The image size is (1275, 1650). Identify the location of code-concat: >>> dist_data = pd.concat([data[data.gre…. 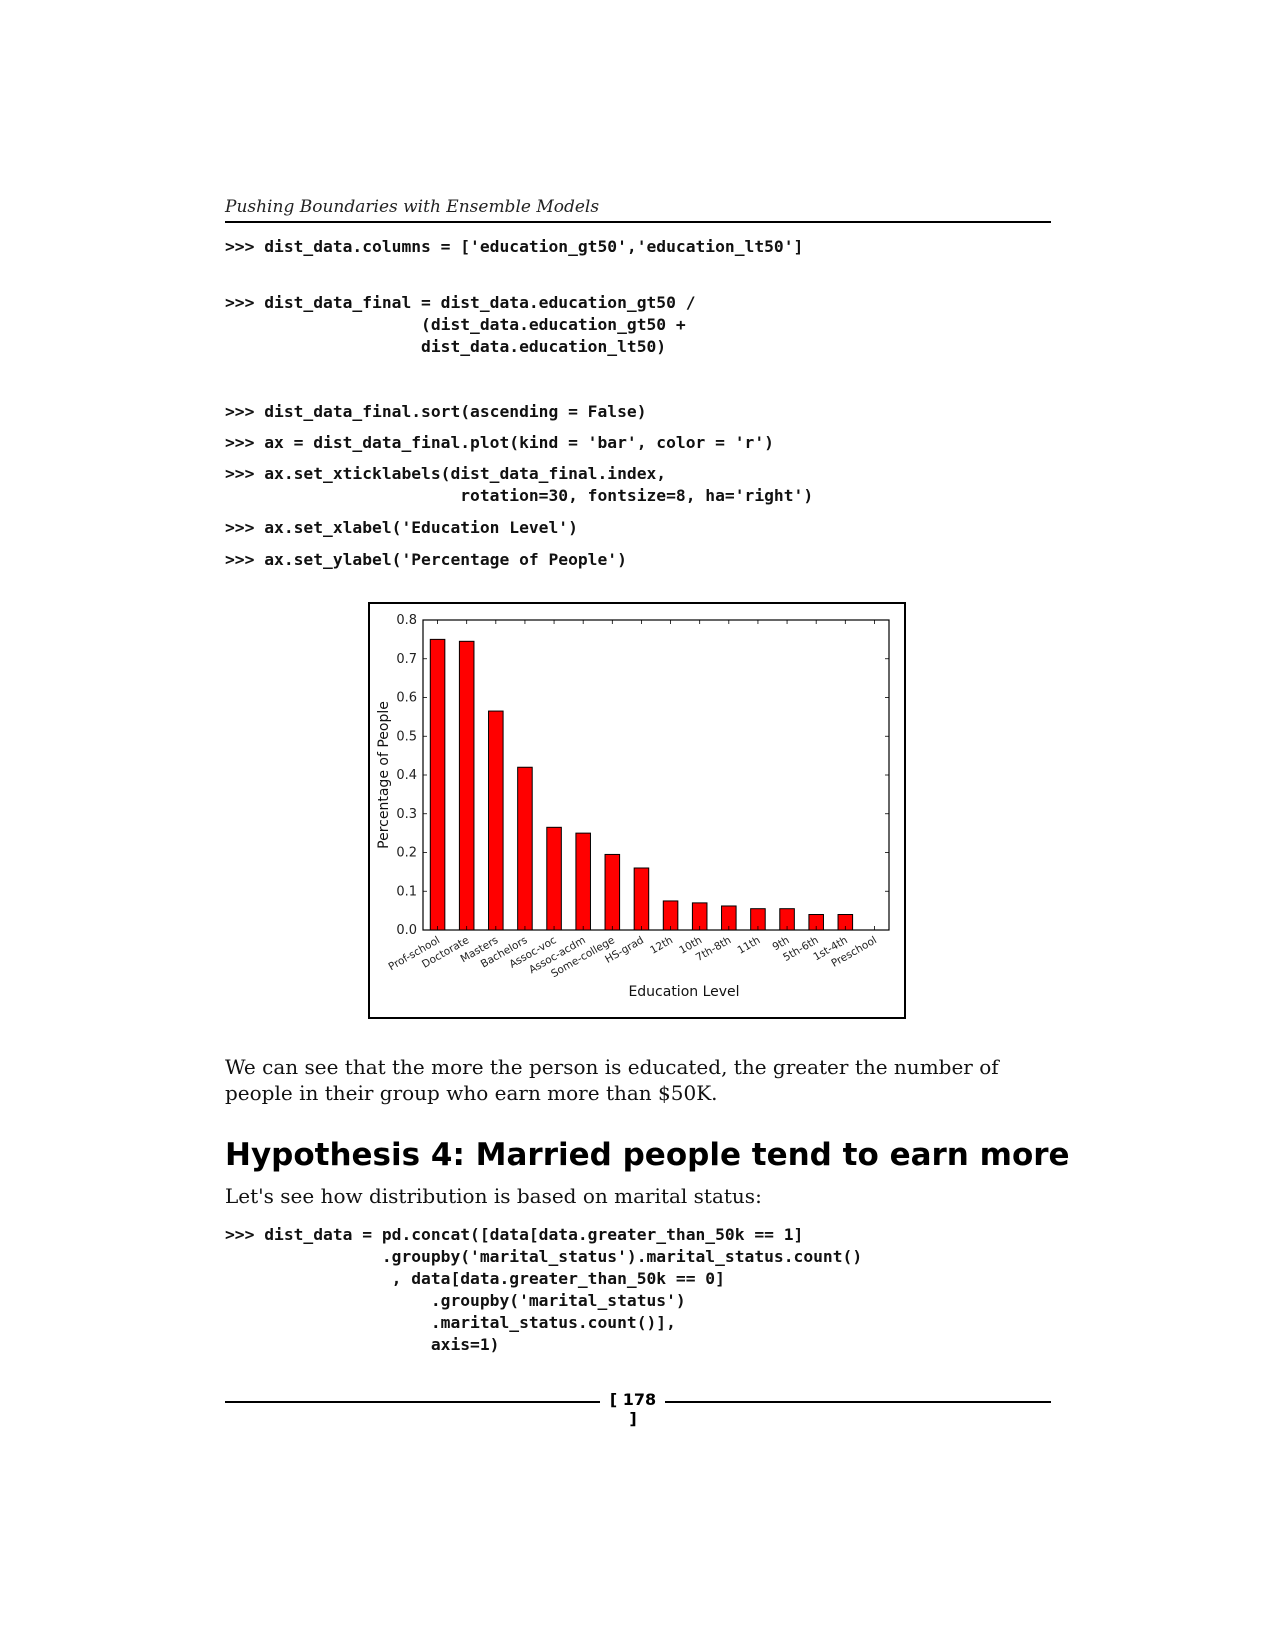
(544, 1289).